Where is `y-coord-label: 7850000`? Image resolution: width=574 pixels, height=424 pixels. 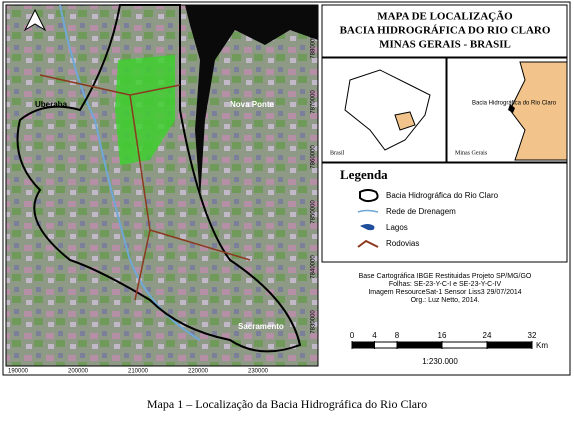
y-coord-label: 7850000 is located at coordinates (314, 212).